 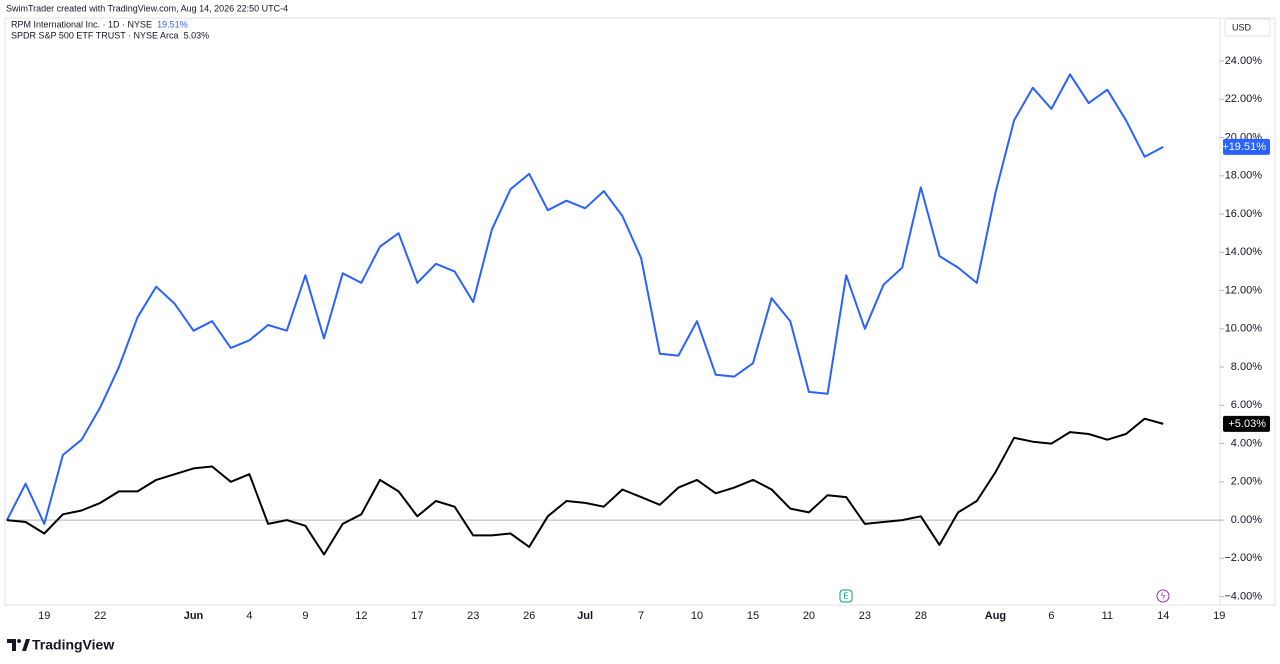 What do you see at coordinates (1246, 367) in the screenshot?
I see `y-tick-label: 8.00%` at bounding box center [1246, 367].